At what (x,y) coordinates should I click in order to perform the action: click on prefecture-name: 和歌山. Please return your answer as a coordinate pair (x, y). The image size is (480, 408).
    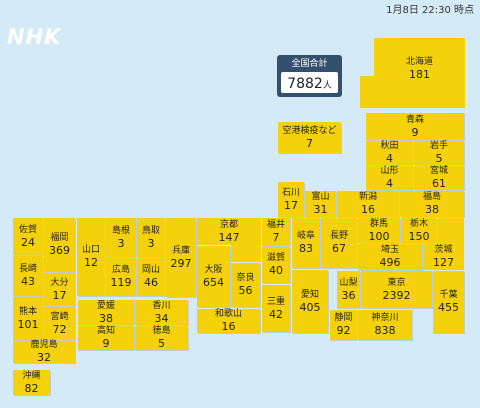
    Looking at the image, I should click on (228, 314).